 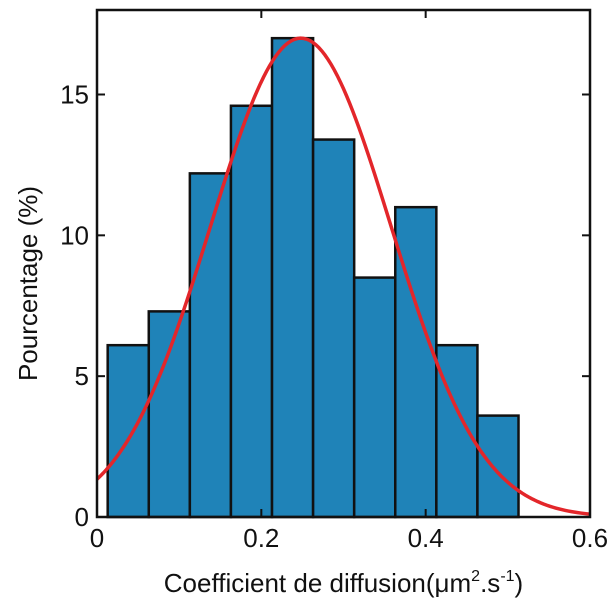 What do you see at coordinates (74, 235) in the screenshot?
I see `y-tick-label-3: 10` at bounding box center [74, 235].